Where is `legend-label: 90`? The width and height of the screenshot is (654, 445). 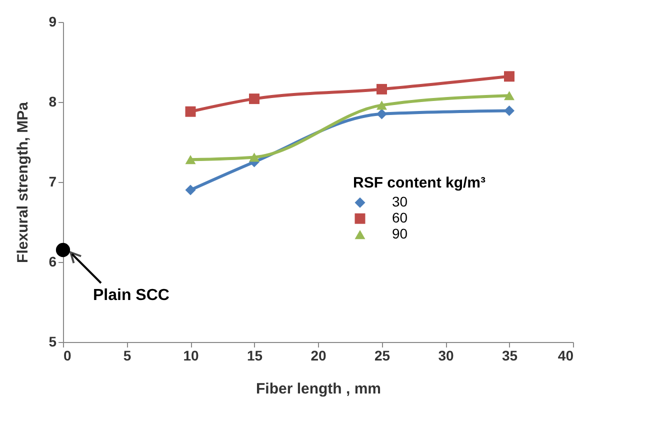 legend-label: 90 is located at coordinates (400, 234).